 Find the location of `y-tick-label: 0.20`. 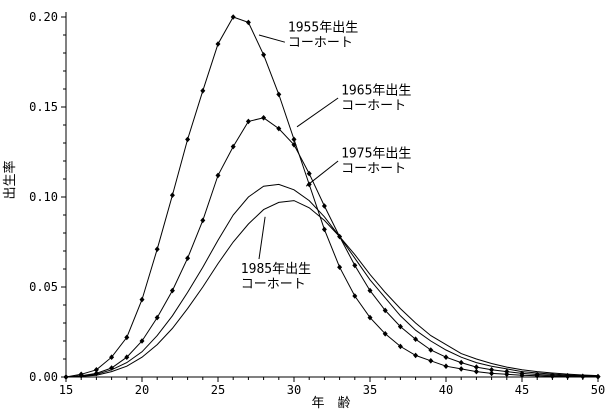

y-tick-label: 0.20 is located at coordinates (43, 17).